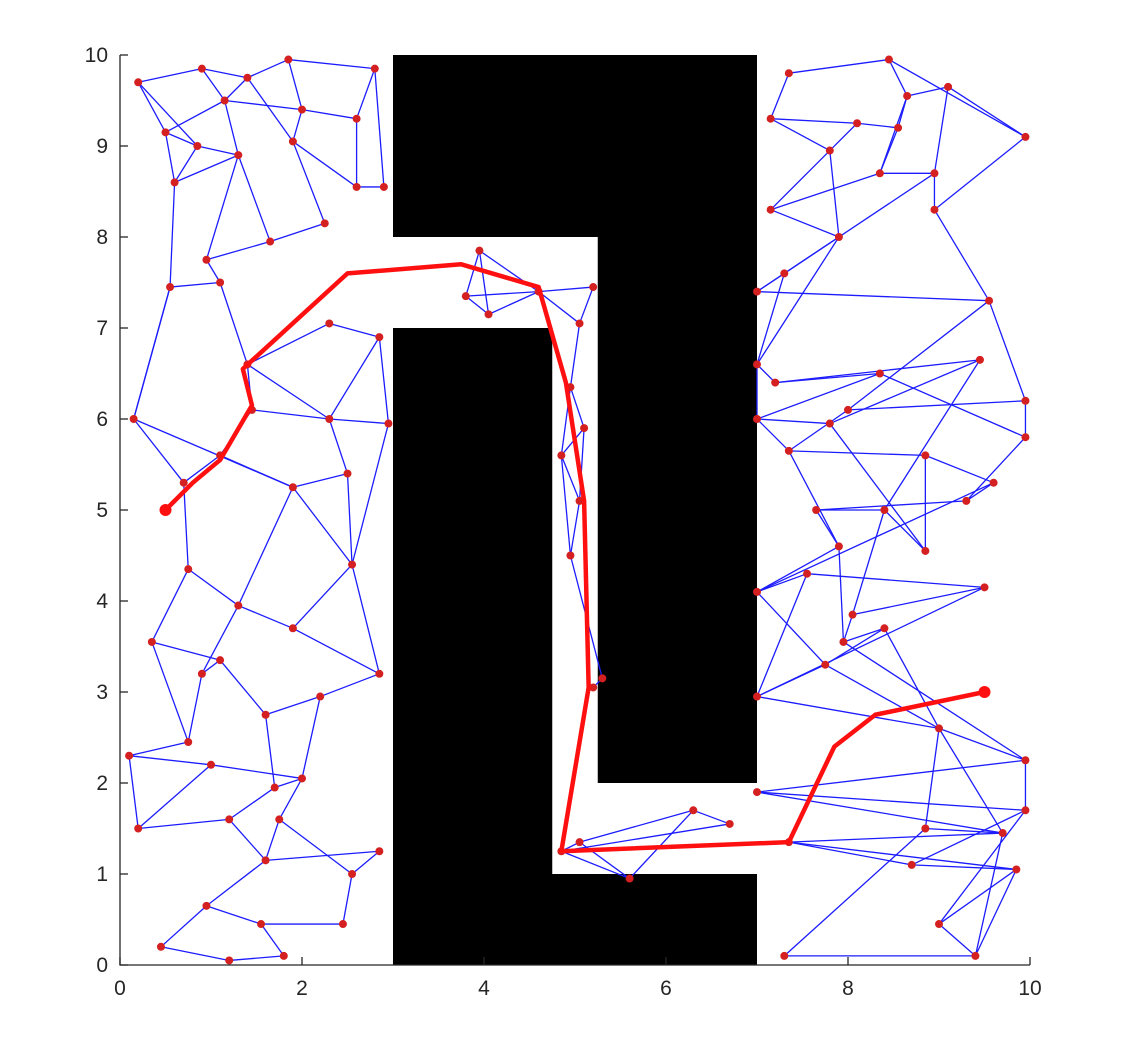  Describe the element at coordinates (1029, 988) in the screenshot. I see `x-tick-label: 10` at that location.